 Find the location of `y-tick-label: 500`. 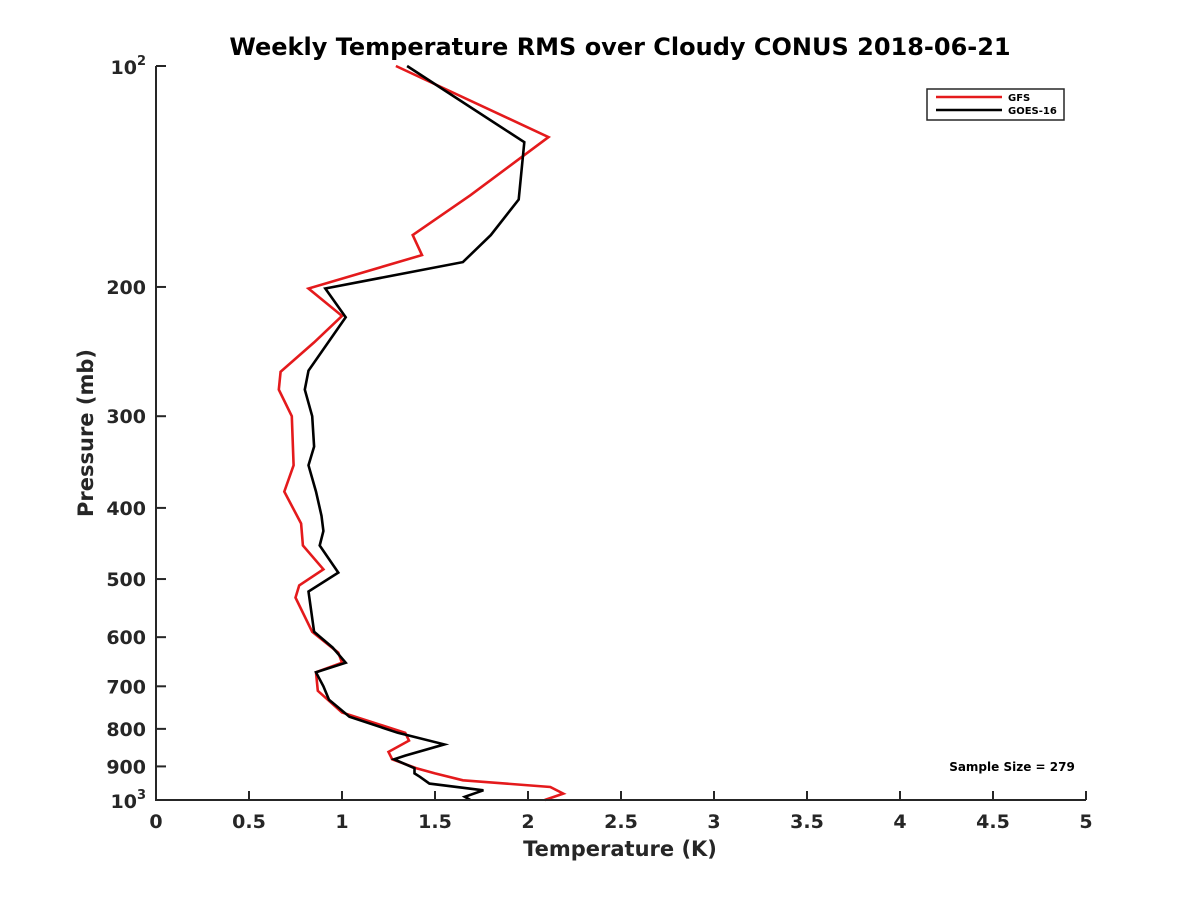

y-tick-label: 500 is located at coordinates (126, 580).